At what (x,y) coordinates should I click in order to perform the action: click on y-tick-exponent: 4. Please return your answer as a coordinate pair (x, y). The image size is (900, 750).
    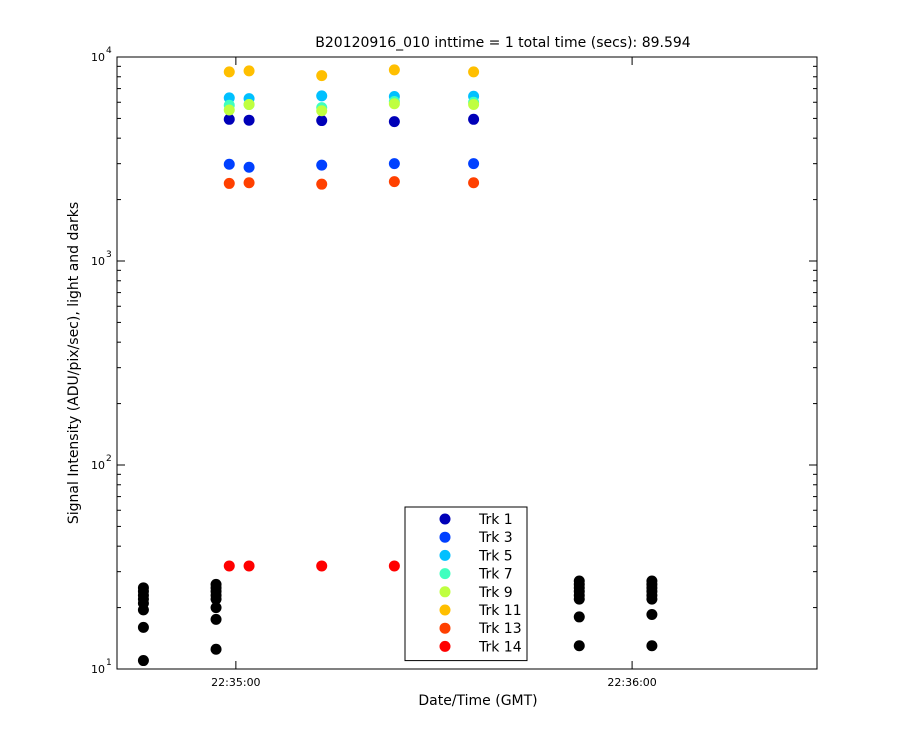
    Looking at the image, I should click on (109, 51).